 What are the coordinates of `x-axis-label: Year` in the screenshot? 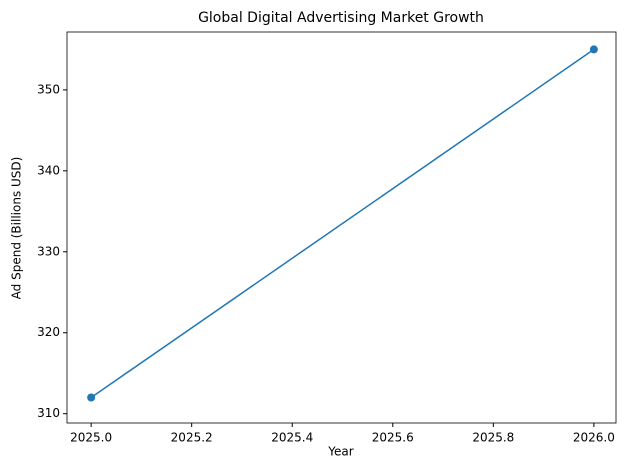 It's located at (340, 452).